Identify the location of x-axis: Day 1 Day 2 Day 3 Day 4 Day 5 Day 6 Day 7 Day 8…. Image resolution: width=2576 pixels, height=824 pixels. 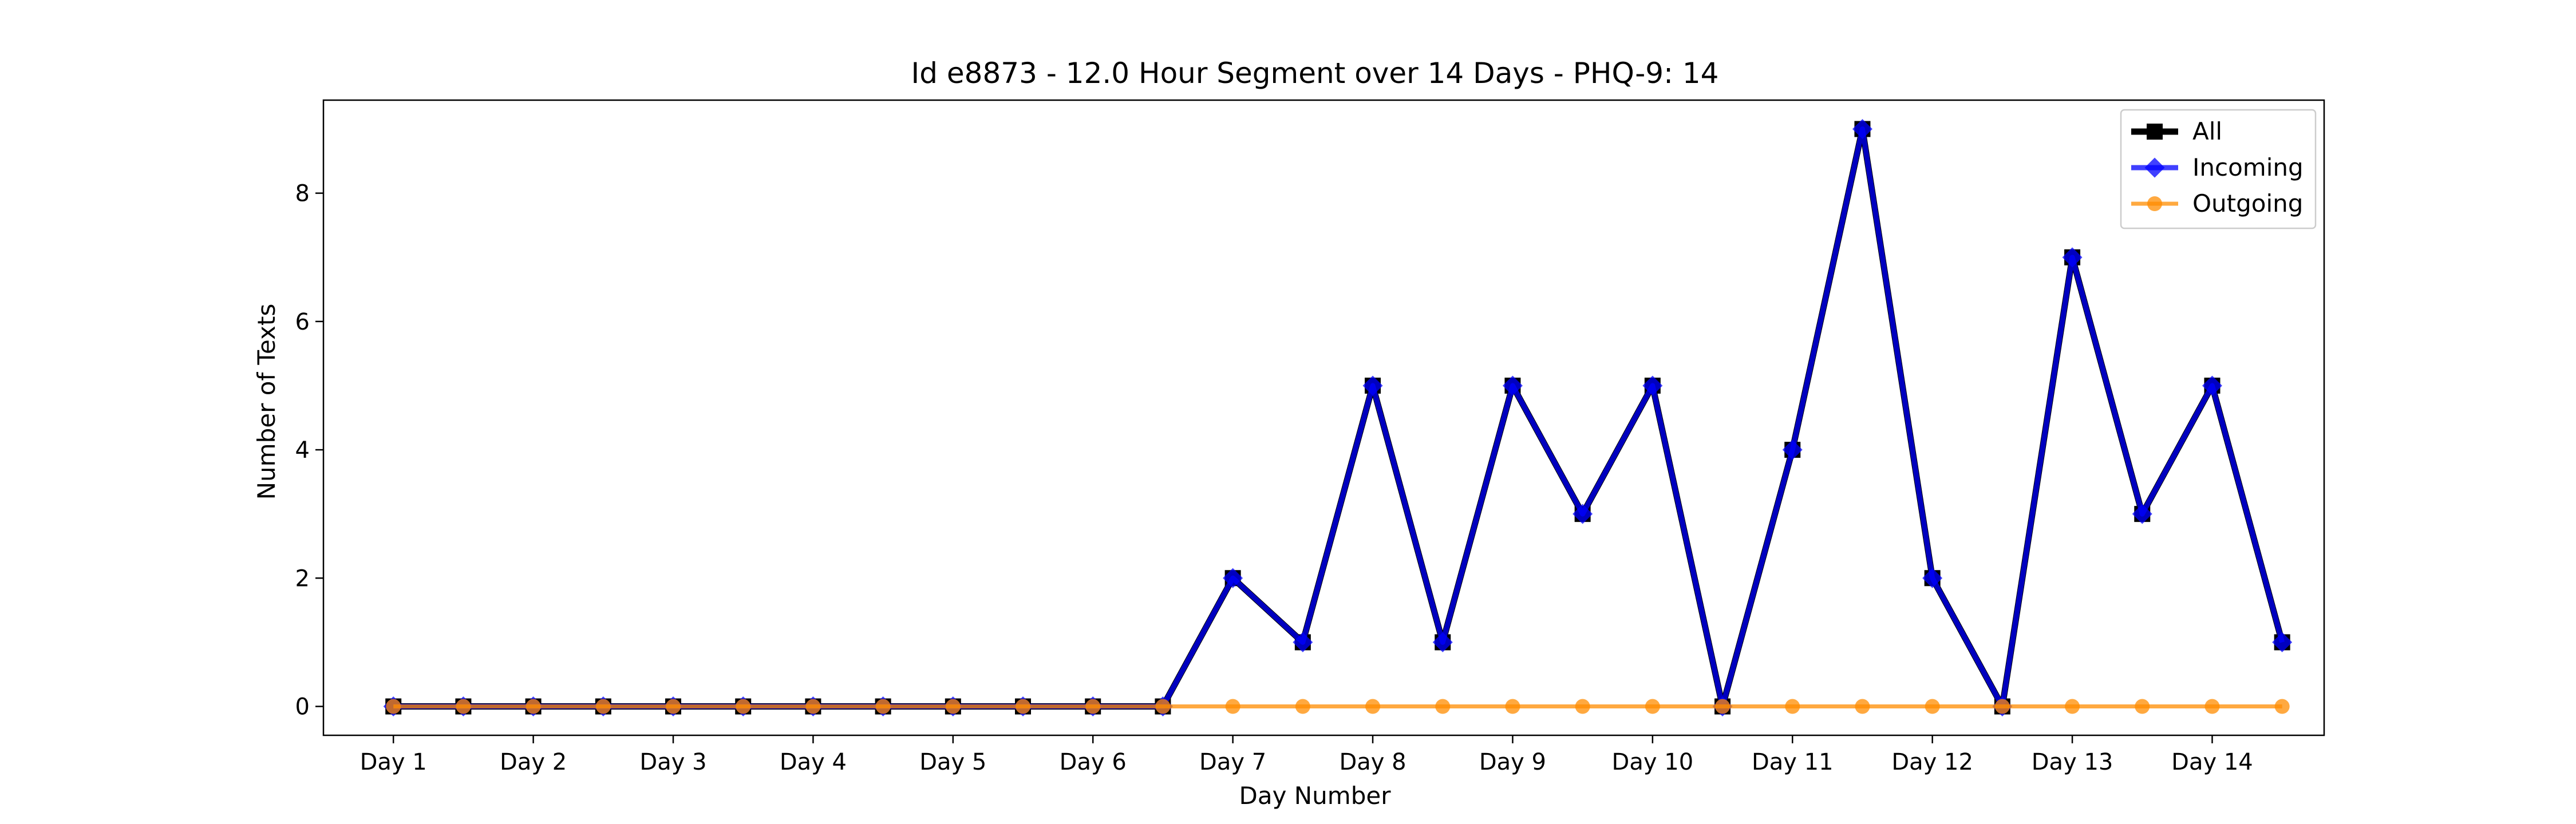
(1306, 755).